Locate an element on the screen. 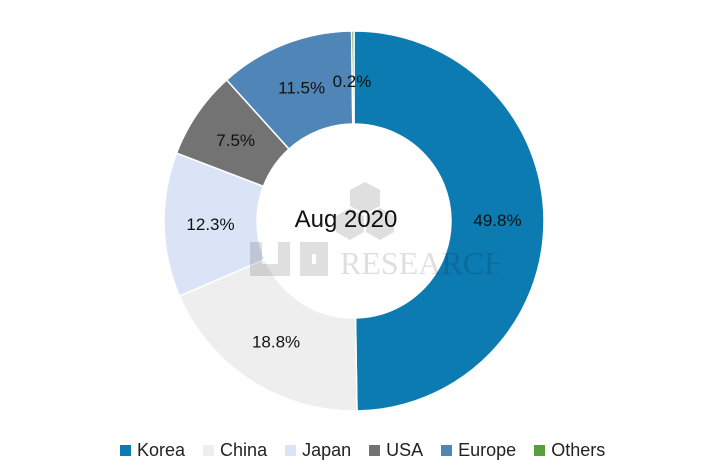  chart-legend: Korea China Japan USA Europe Others is located at coordinates (362, 450).